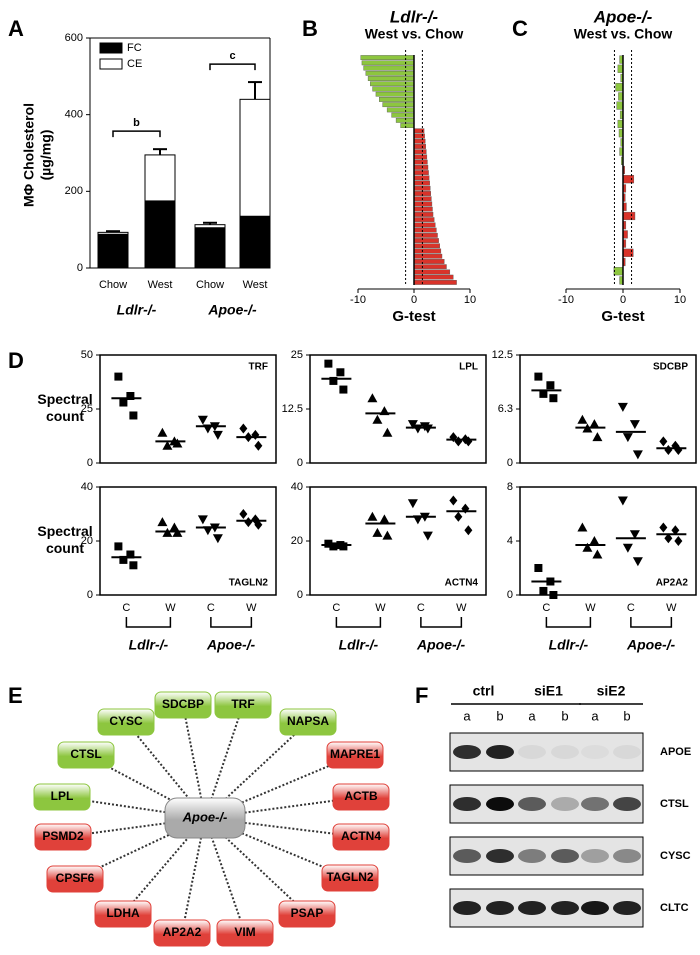 The image size is (700, 955). I want to click on y-tick-label: 8, so click(510, 487).